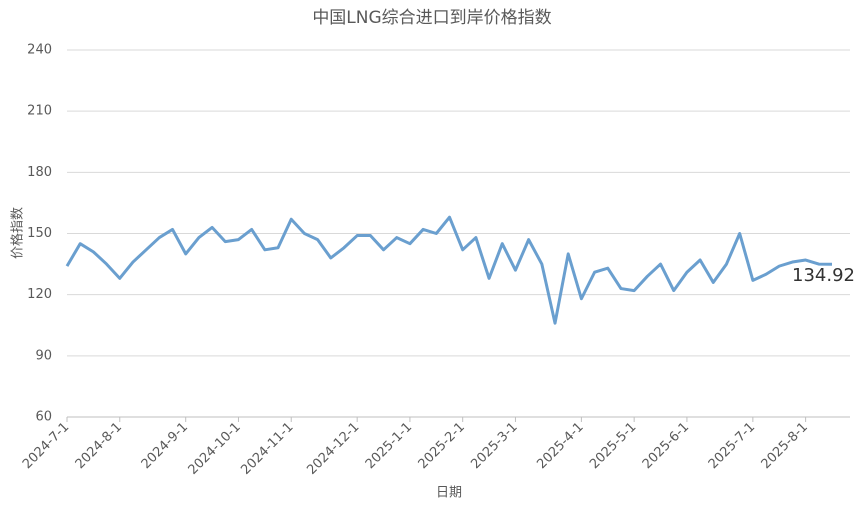 This screenshot has height=509, width=865. Describe the element at coordinates (431, 18) in the screenshot. I see `chart-title: 中国LNG综合进口到岸价格指数` at that location.